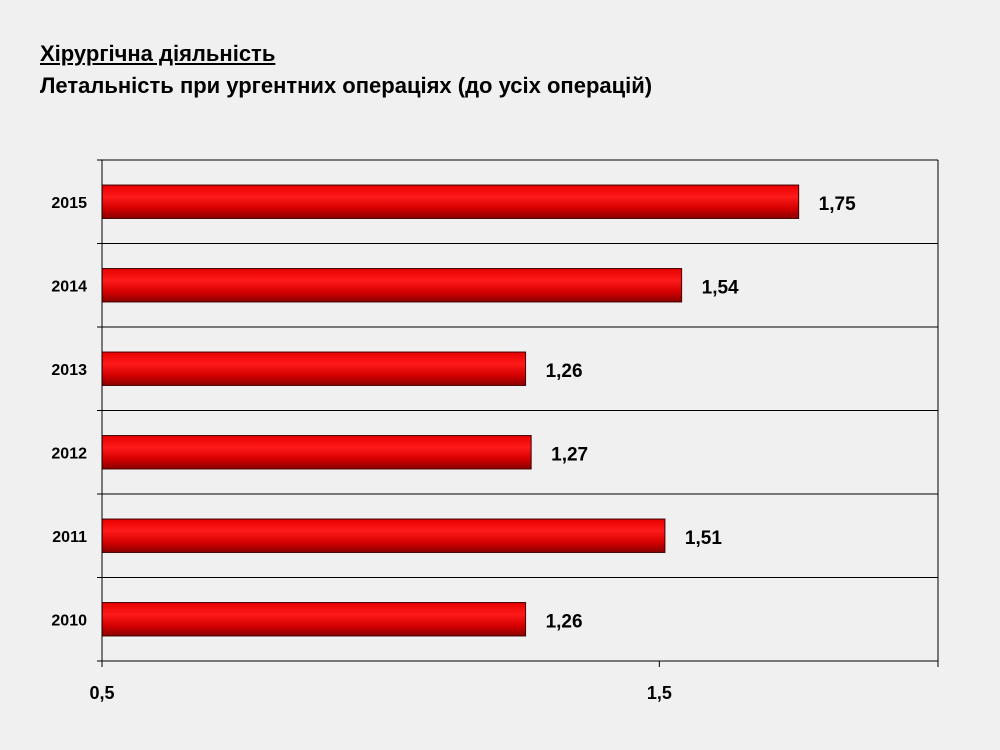  I want to click on value-label-2014: 1,54, so click(720, 287).